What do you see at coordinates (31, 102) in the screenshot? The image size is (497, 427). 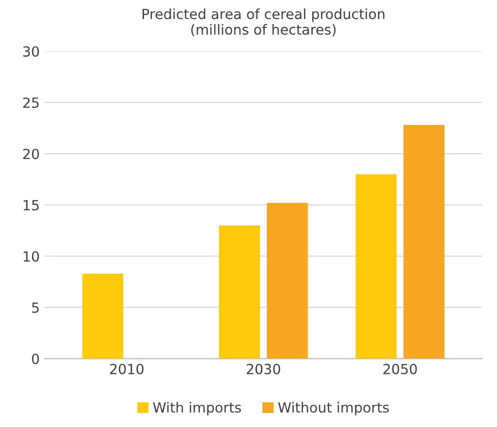 I see `y-tick-label: 25` at bounding box center [31, 102].